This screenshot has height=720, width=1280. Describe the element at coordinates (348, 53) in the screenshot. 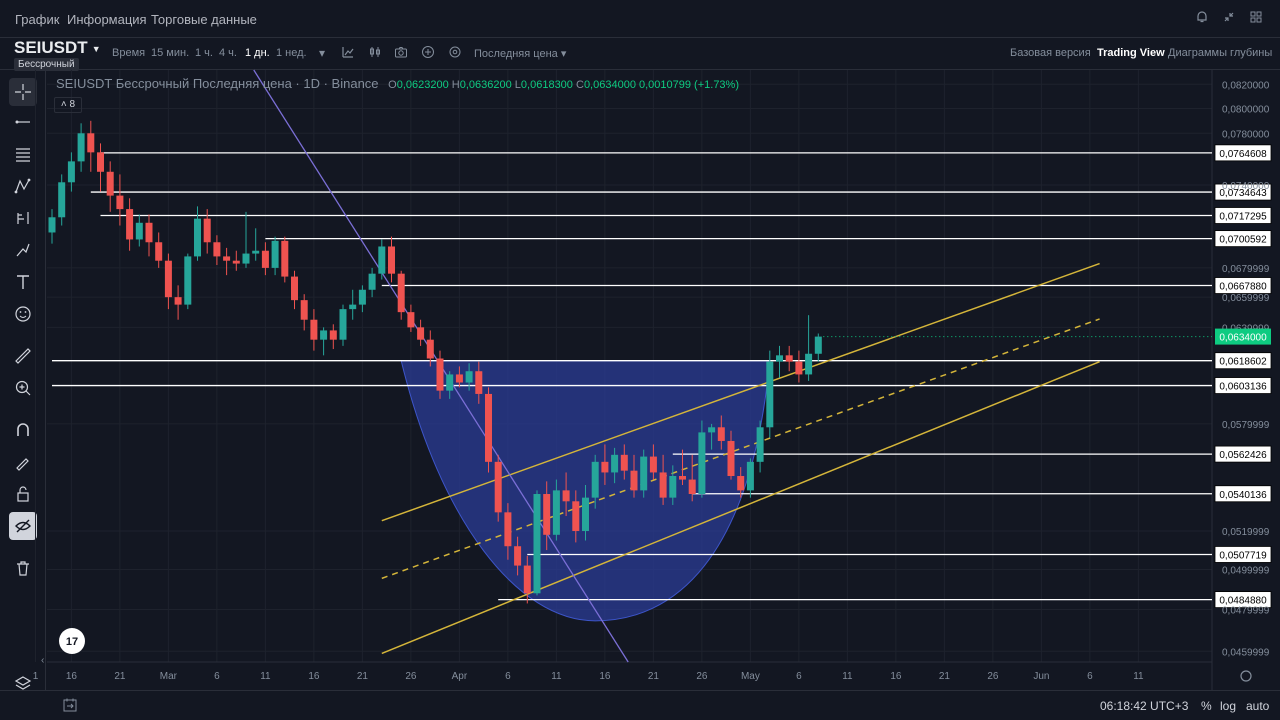

I see `chart-type-icon` at that location.